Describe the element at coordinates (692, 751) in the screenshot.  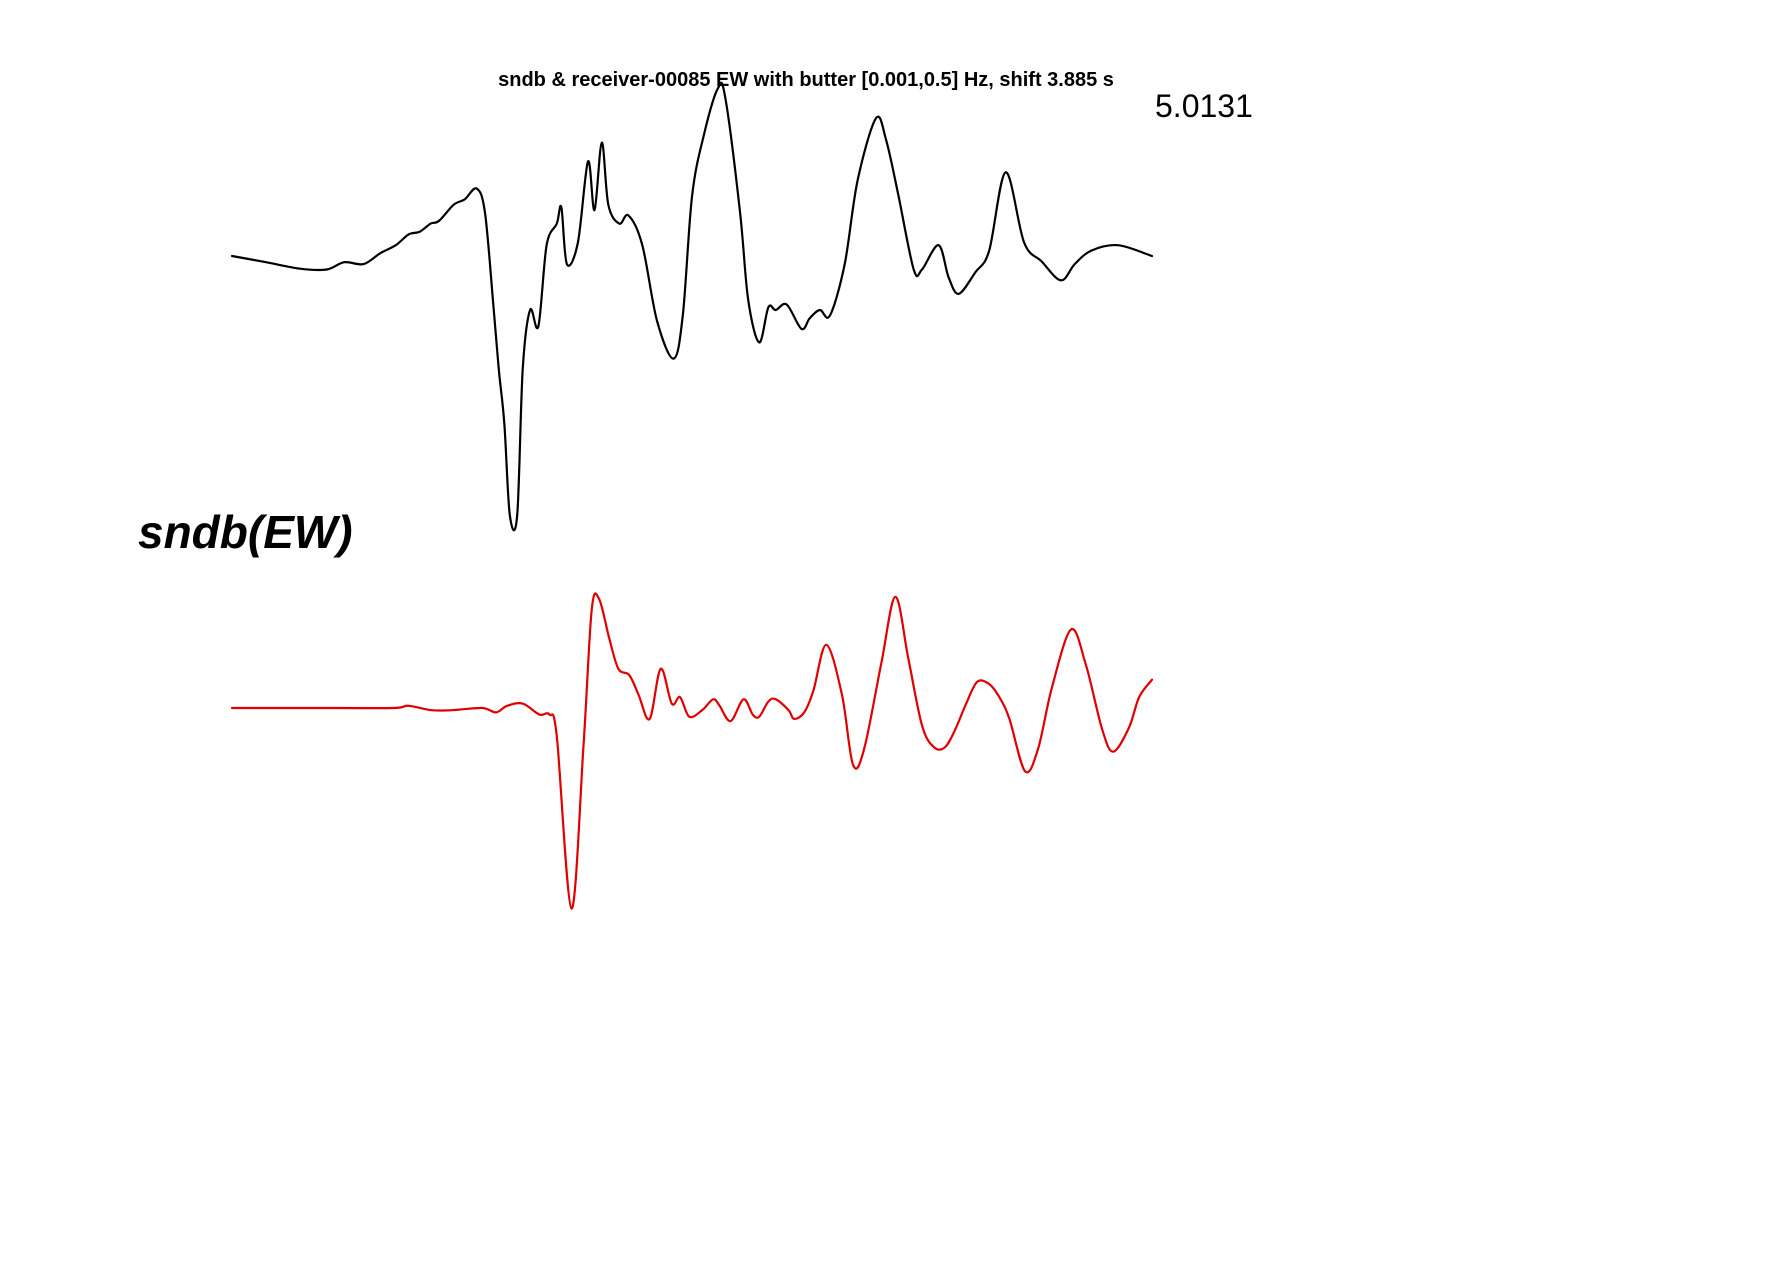
I see `waveform-trace-receiver` at that location.